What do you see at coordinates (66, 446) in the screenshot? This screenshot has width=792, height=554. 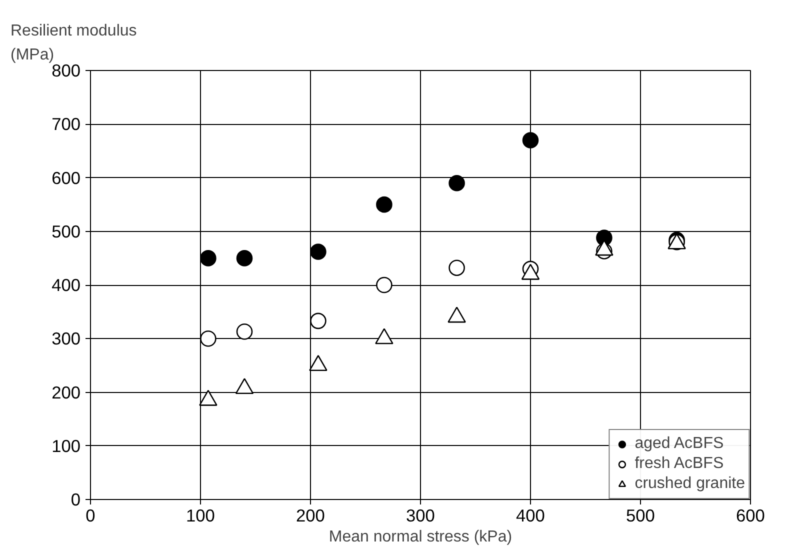 I see `y-tick-label: 100` at bounding box center [66, 446].